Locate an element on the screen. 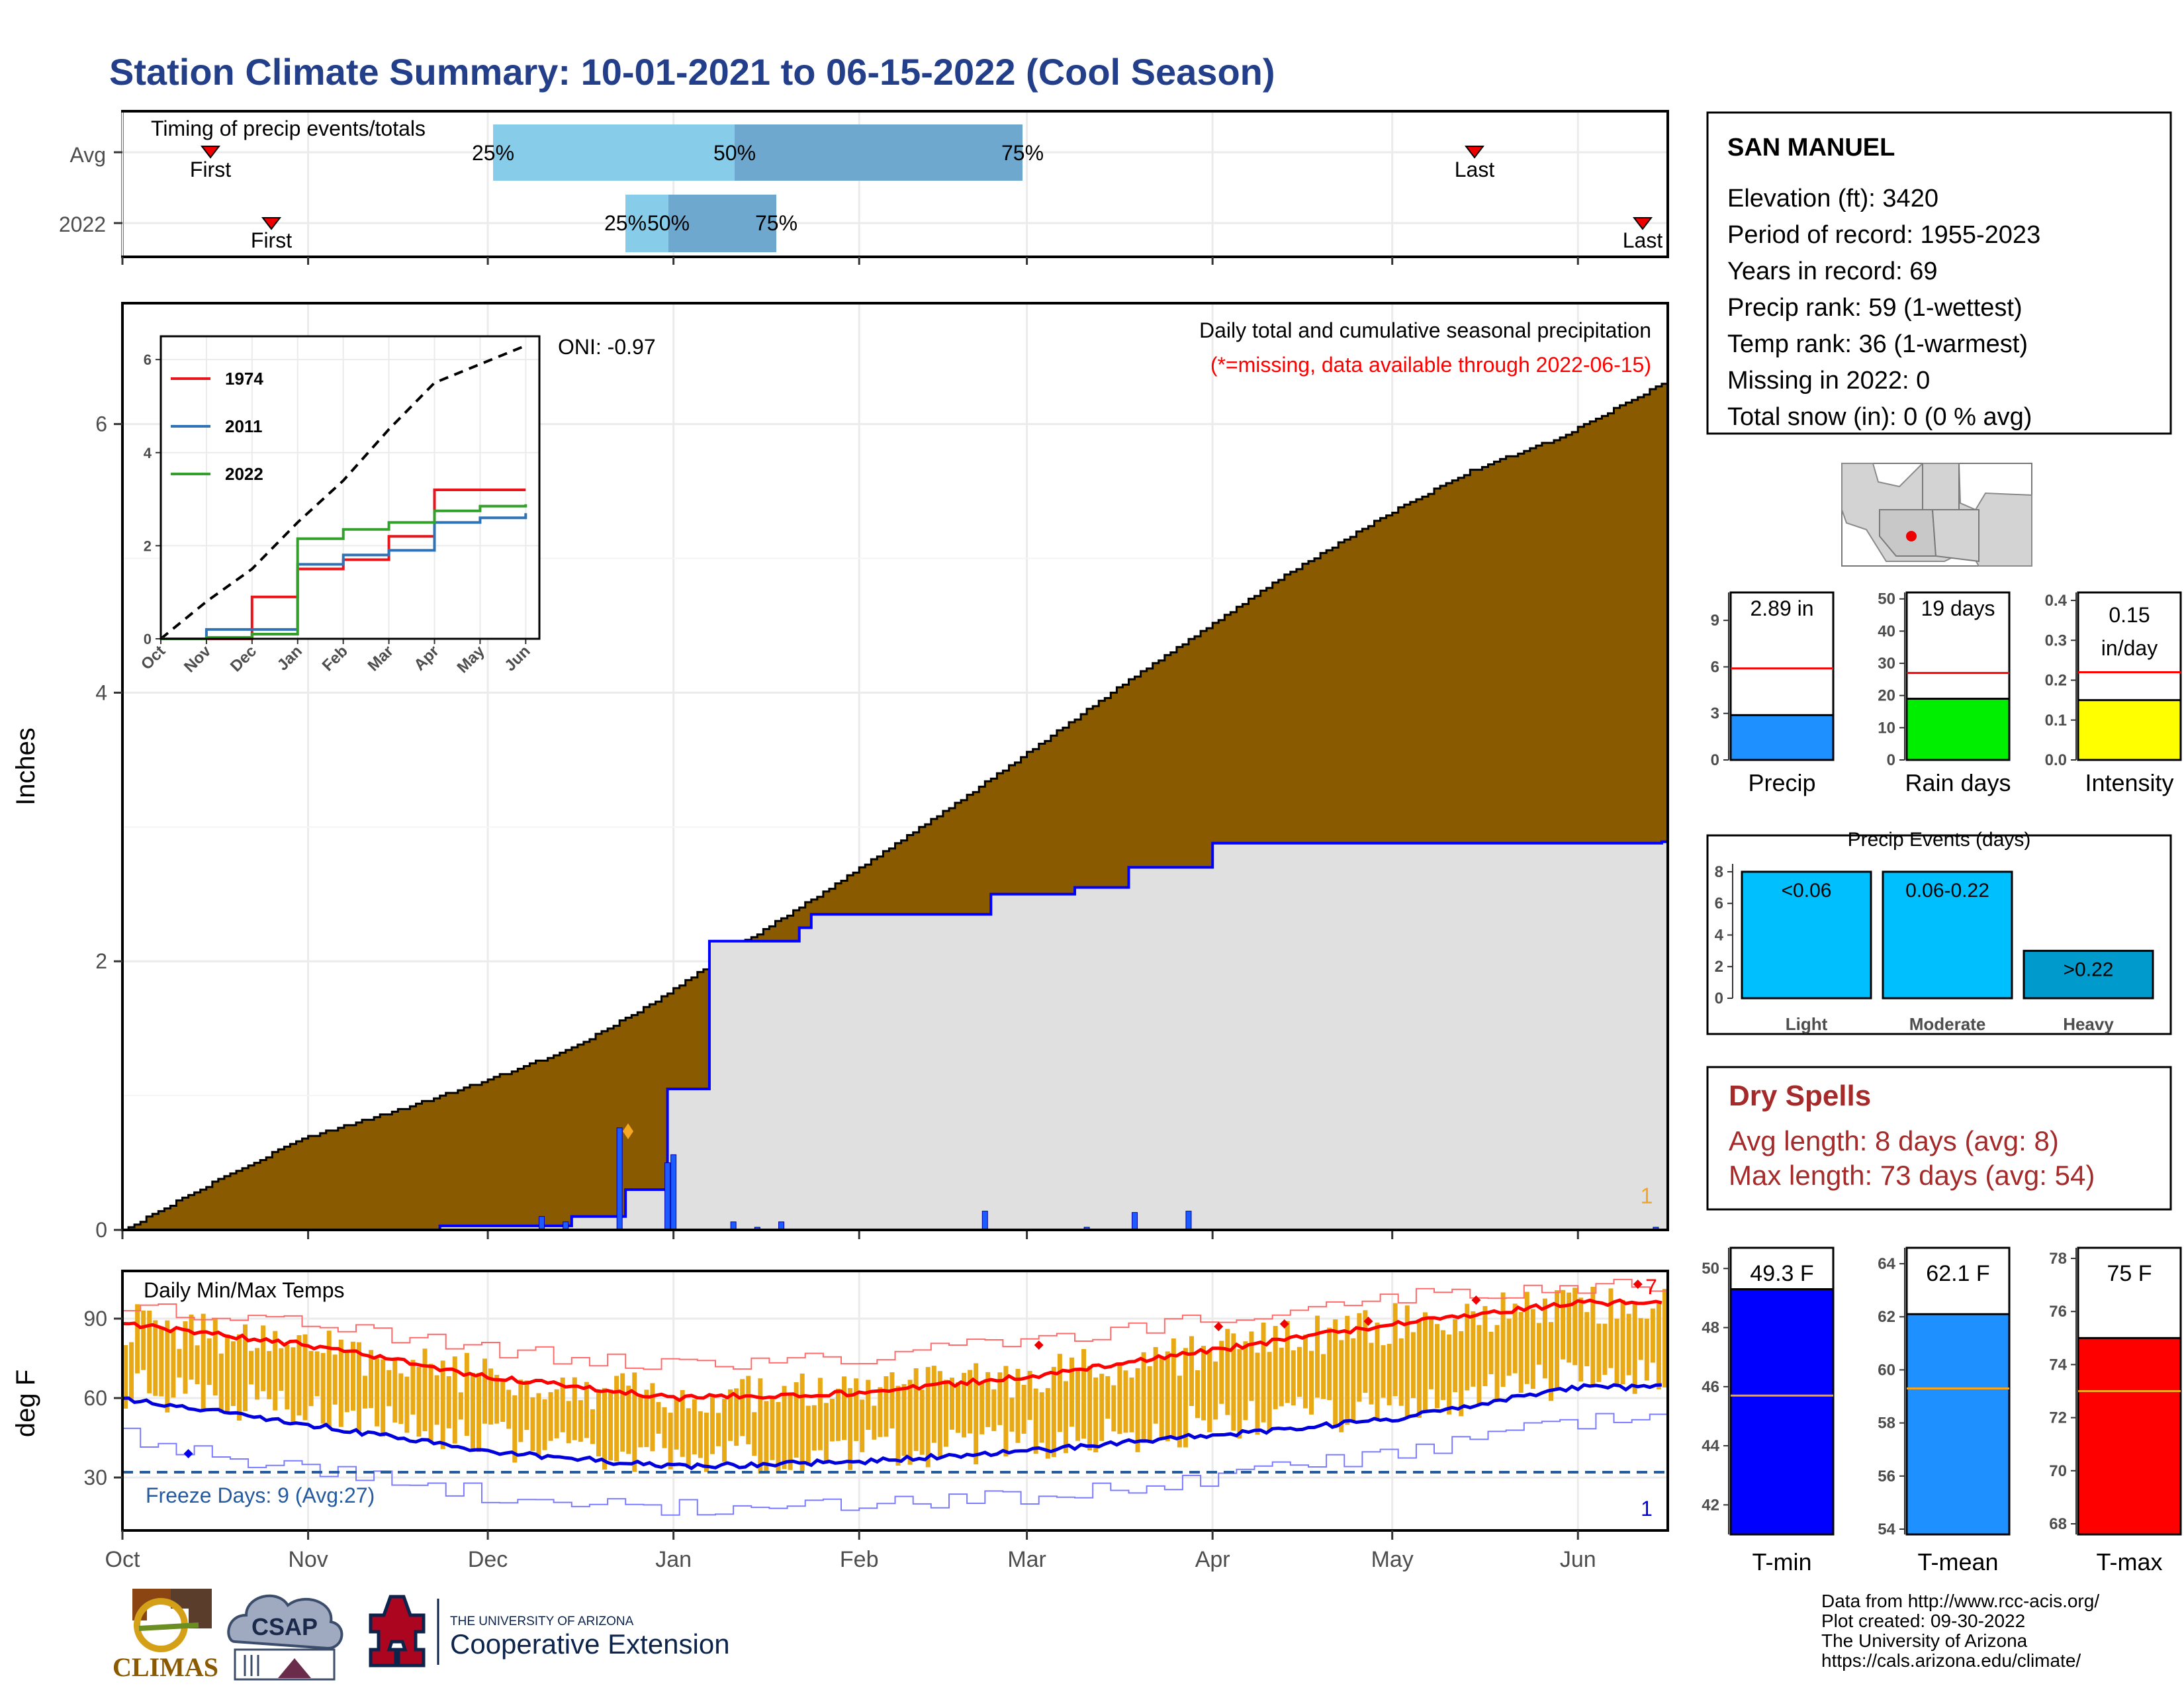  temp-summary-tick-label-t-min: 50 is located at coordinates (1710, 1269).